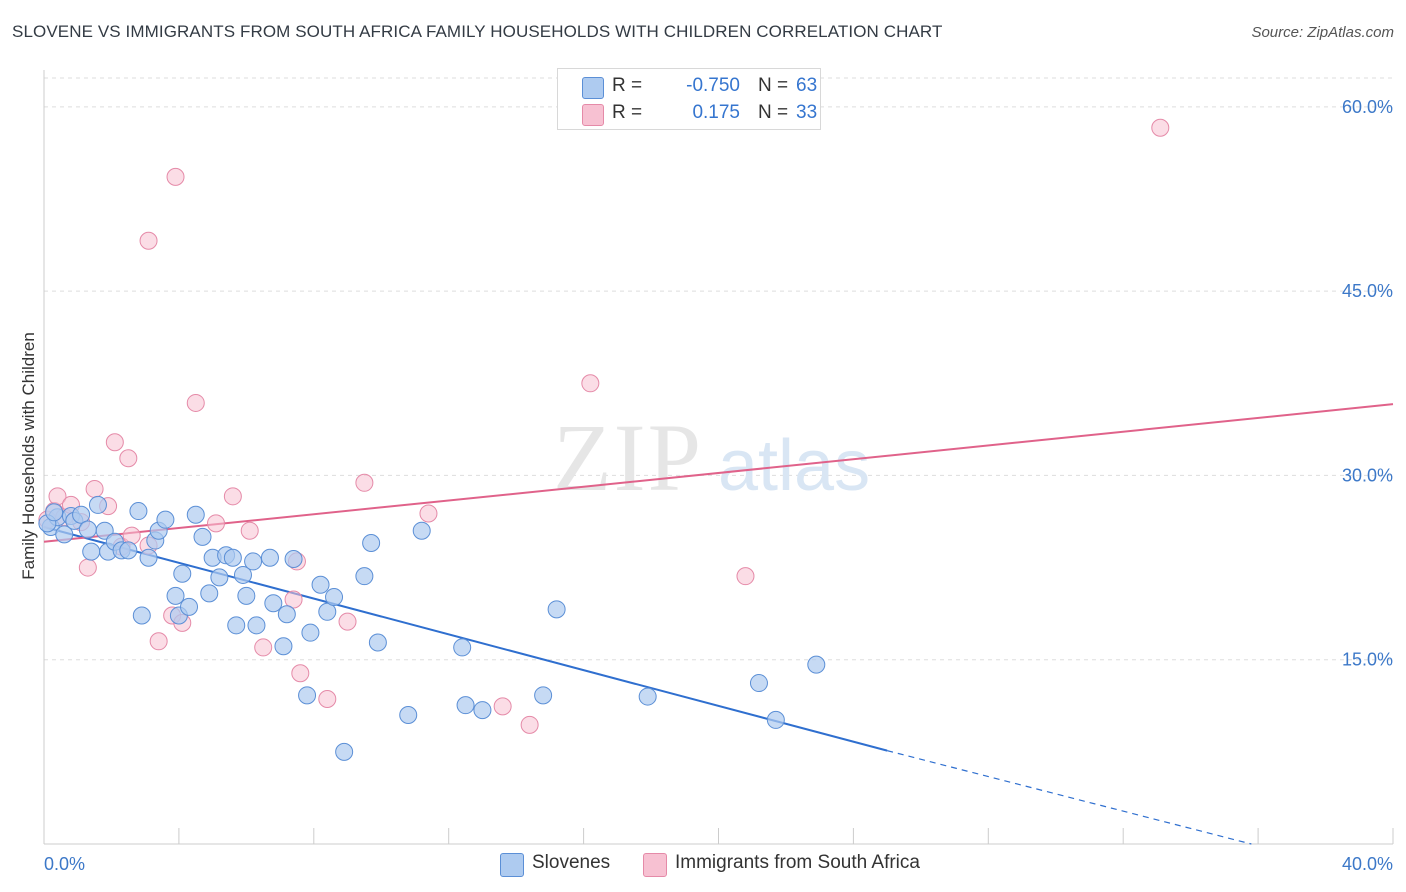 The height and width of the screenshot is (892, 1406). Describe the element at coordinates (1367, 475) in the screenshot. I see `y-tick-label: 30.0%` at that location.